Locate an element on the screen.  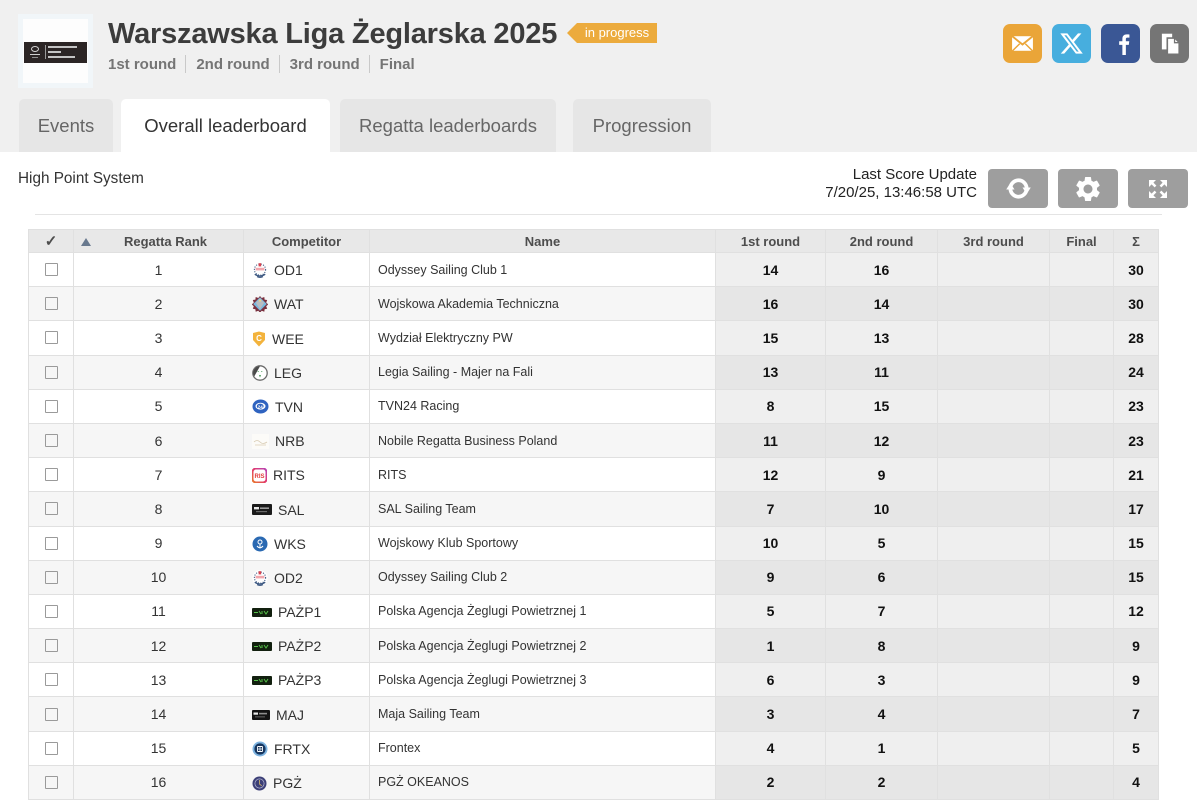
svg-text: C is located at coordinates (259, 338).